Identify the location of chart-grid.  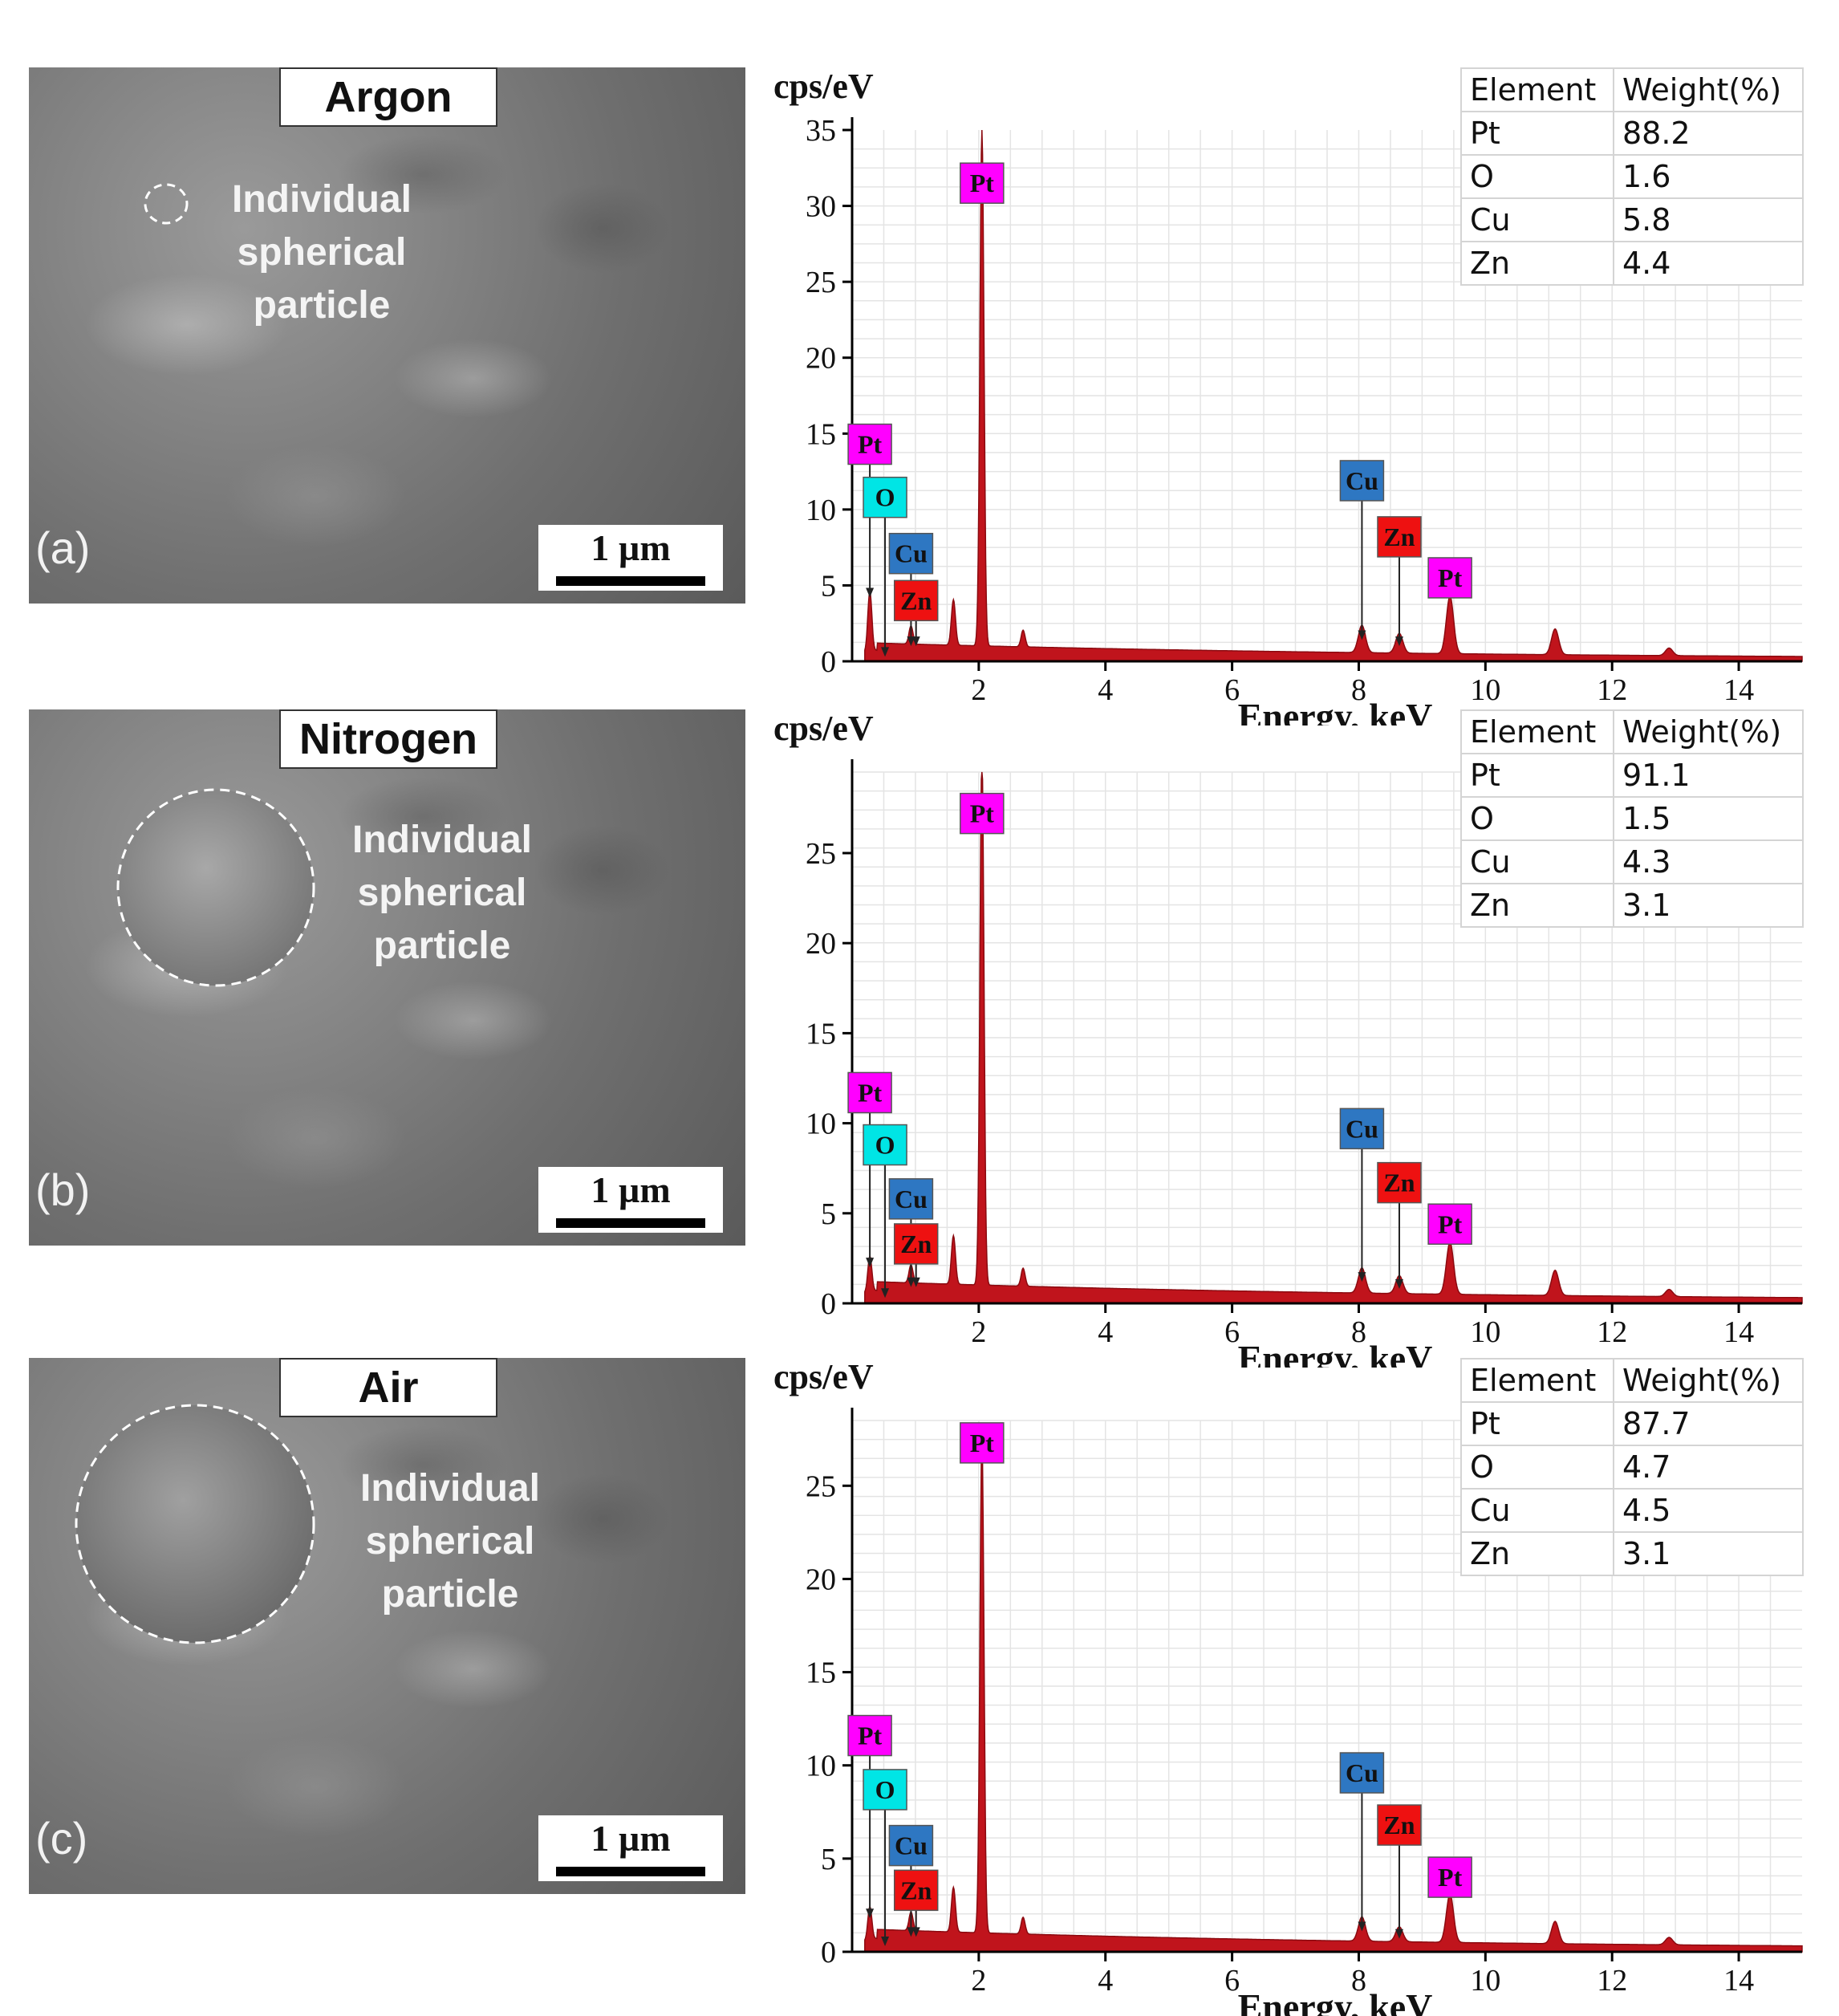
(1327, 395).